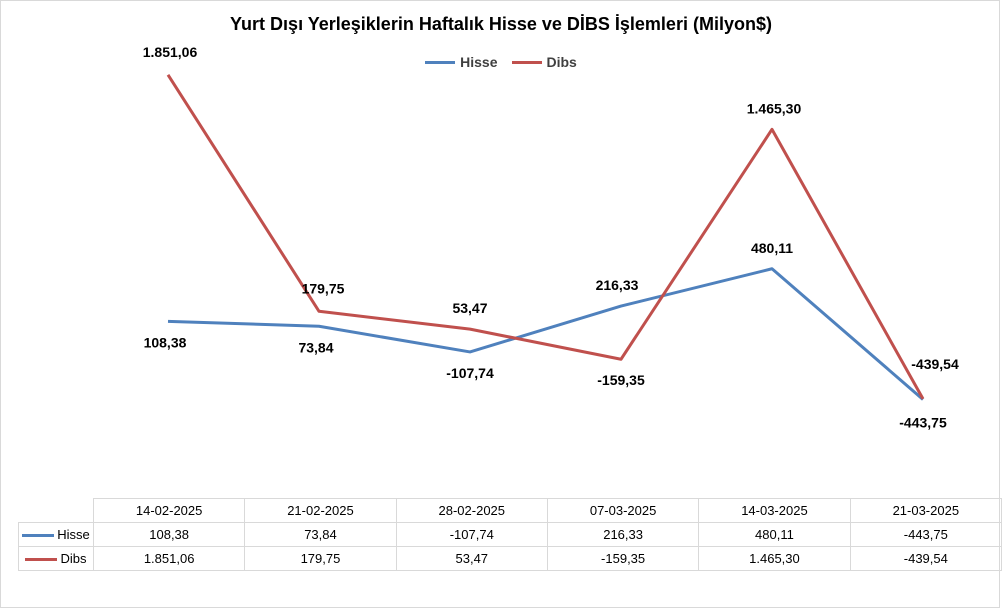 The image size is (1002, 610). What do you see at coordinates (617, 285) in the screenshot?
I see `data-label-hisse: 216,33` at bounding box center [617, 285].